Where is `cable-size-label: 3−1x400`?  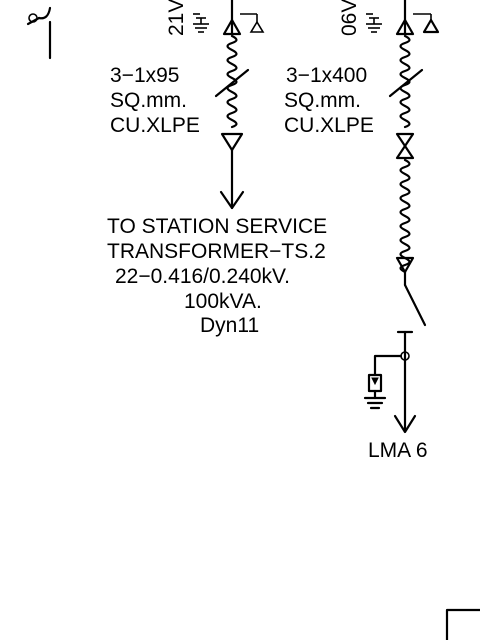
cable-size-label: 3−1x400 is located at coordinates (326, 75).